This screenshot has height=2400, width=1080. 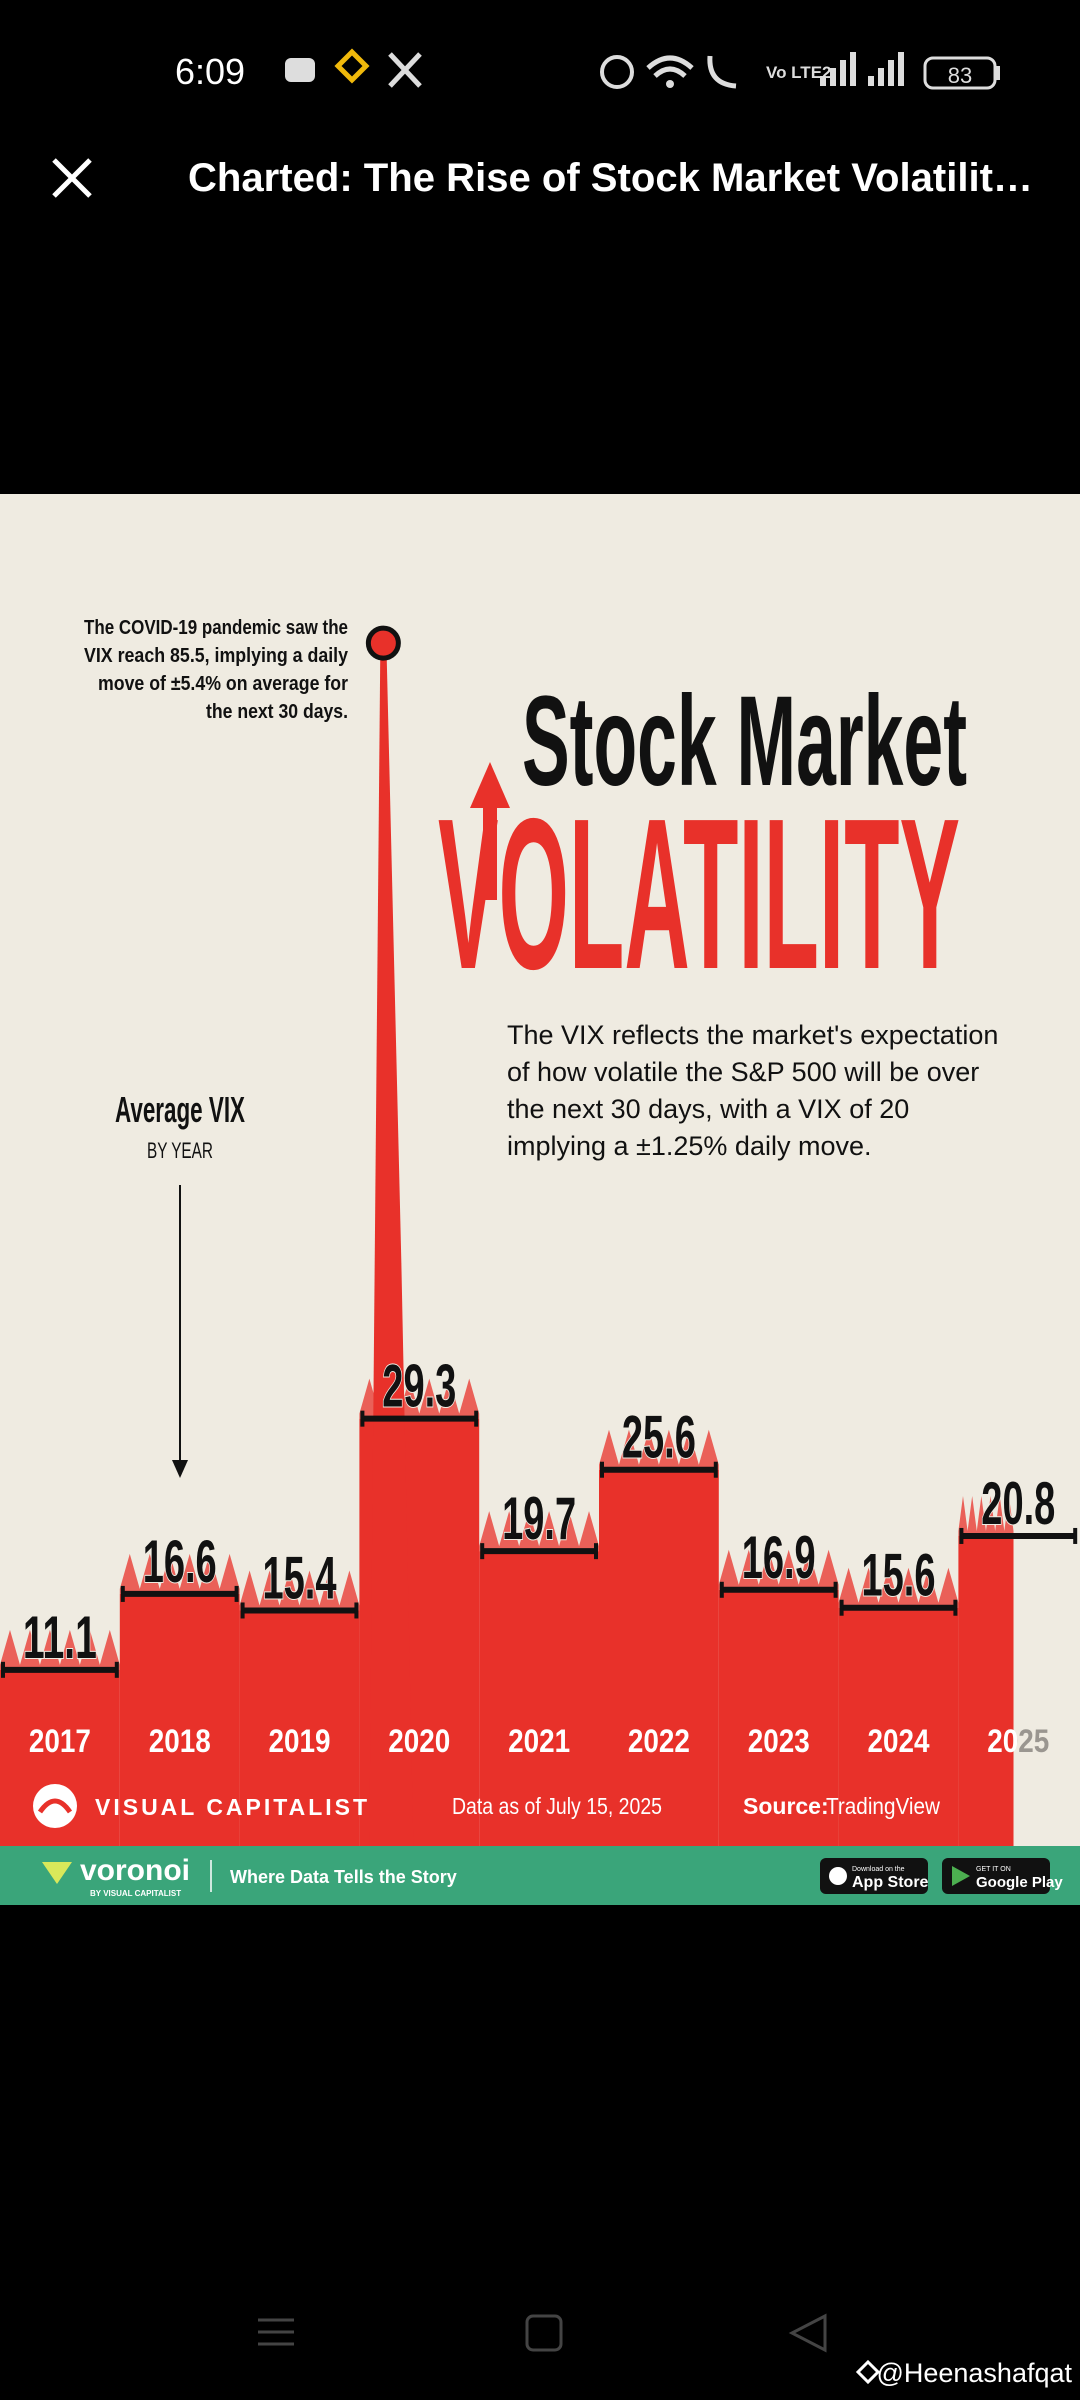 I want to click on badge-small: GET IT ON, so click(x=993, y=1869).